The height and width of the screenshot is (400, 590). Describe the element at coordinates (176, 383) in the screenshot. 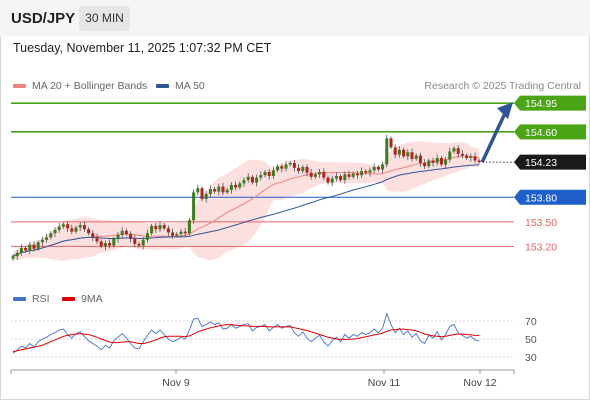

I see `x-tick-label: Nov 9` at that location.